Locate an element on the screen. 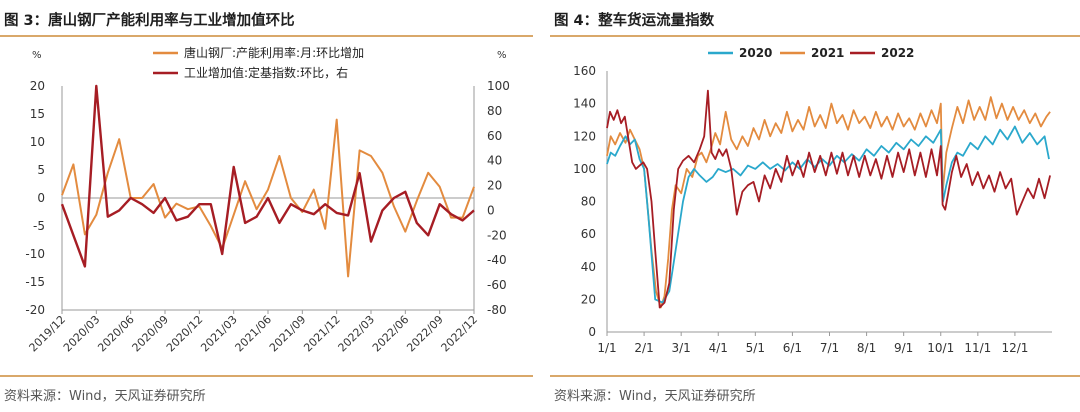  y-tick-label: 80 is located at coordinates (588, 202).